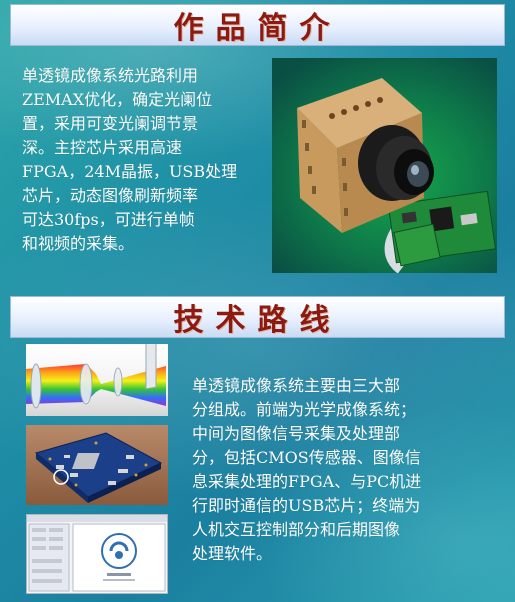 Image resolution: width=515 pixels, height=602 pixels. Describe the element at coordinates (396, 175) in the screenshot. I see `camera-illustration` at that location.